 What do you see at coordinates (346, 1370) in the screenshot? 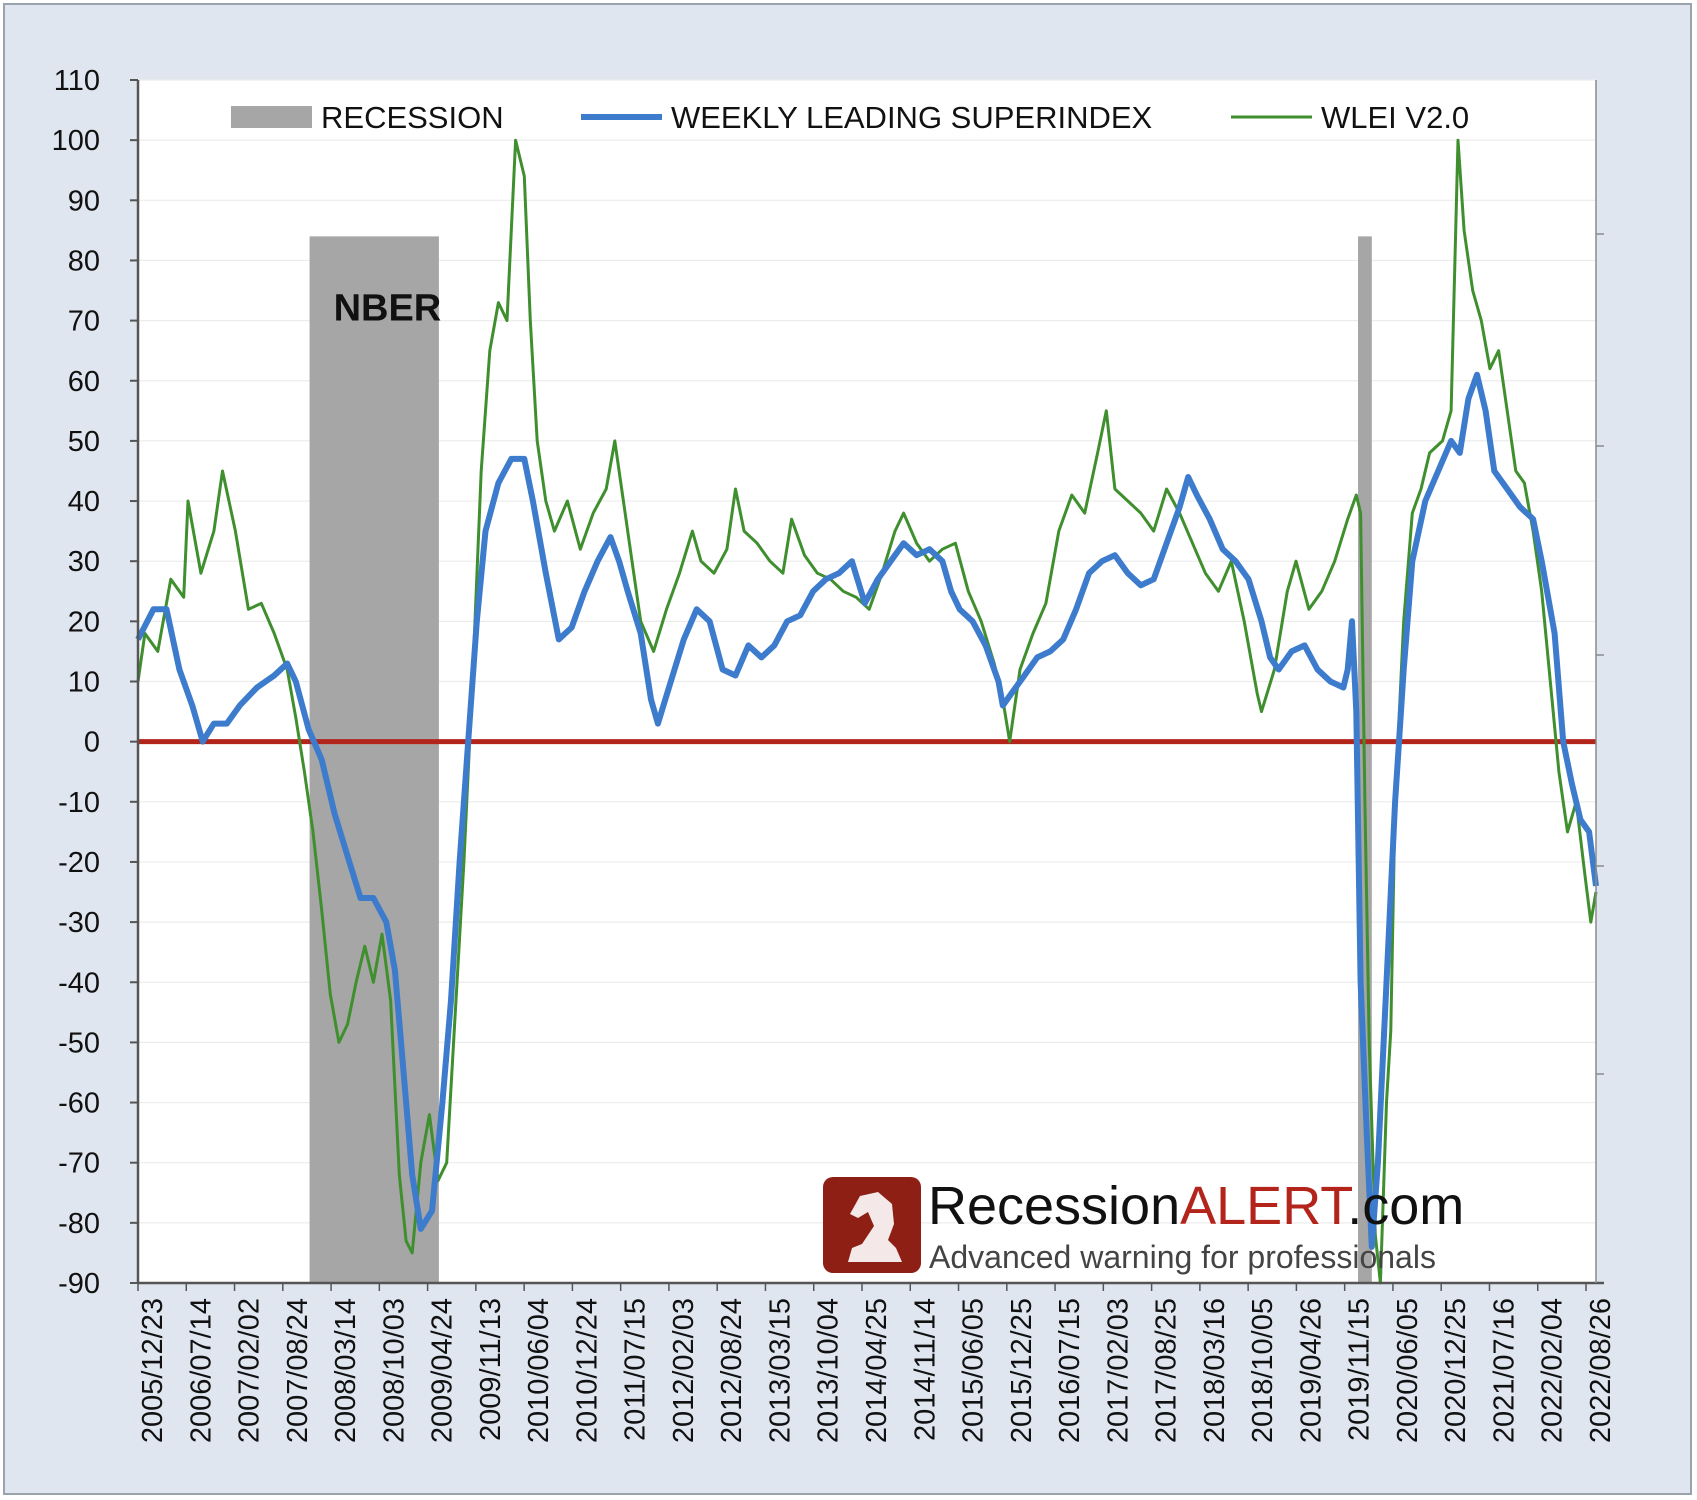
I see `x-tick-label: 2008/03/14` at bounding box center [346, 1370].